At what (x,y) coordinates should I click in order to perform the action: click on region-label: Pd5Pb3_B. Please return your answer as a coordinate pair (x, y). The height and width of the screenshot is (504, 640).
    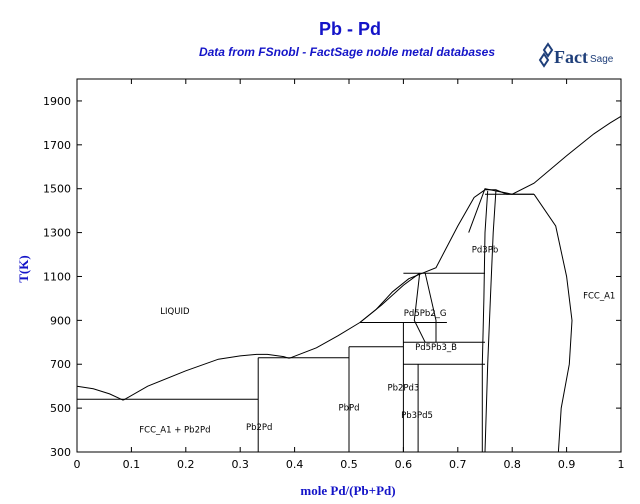
    Looking at the image, I should click on (436, 348).